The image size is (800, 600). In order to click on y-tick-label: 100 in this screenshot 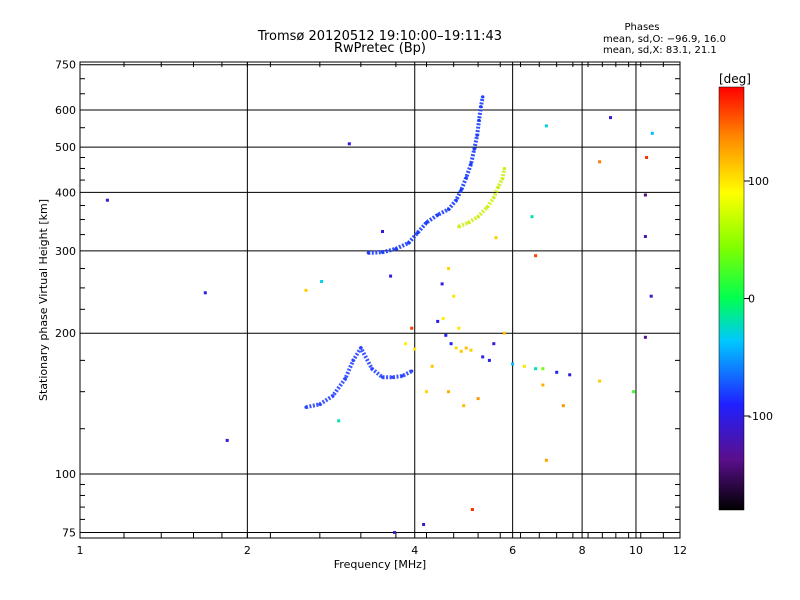, I will do `click(65, 474)`.